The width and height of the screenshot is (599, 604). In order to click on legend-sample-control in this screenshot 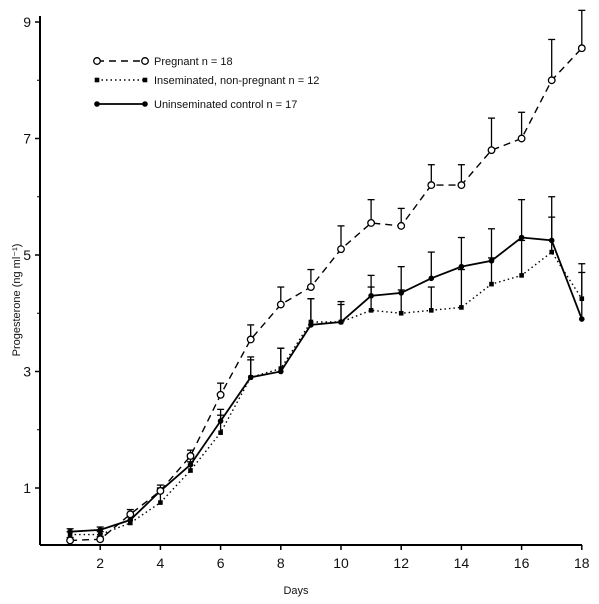, I will do `click(121, 104)`.